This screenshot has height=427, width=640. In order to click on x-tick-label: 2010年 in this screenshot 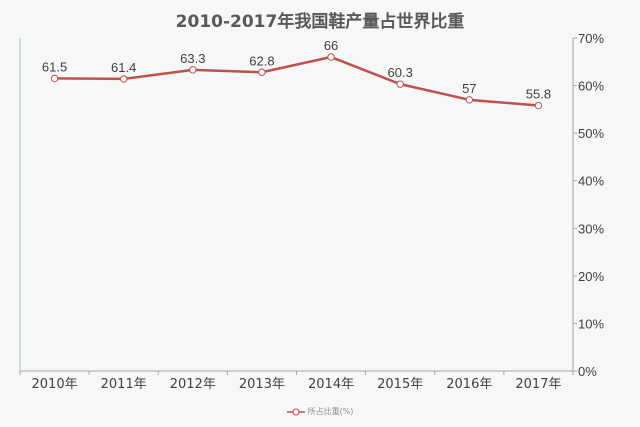, I will do `click(55, 384)`.